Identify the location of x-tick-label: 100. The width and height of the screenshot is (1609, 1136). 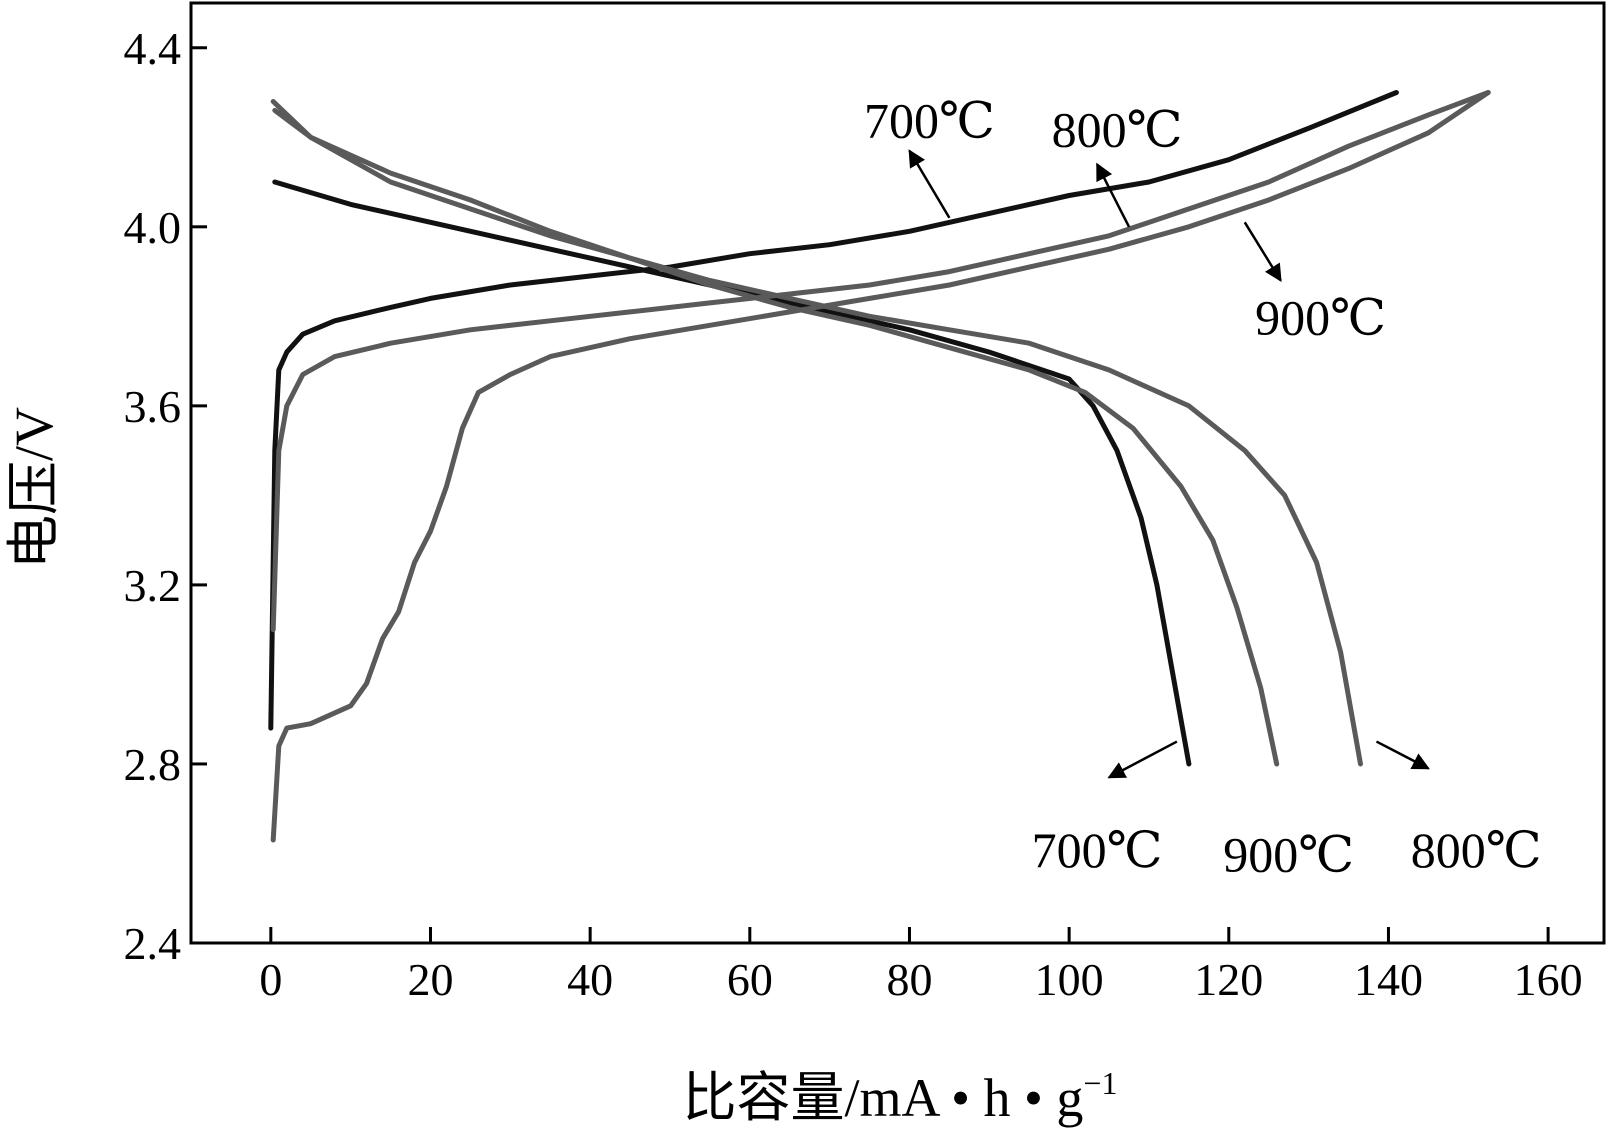
(1069, 979).